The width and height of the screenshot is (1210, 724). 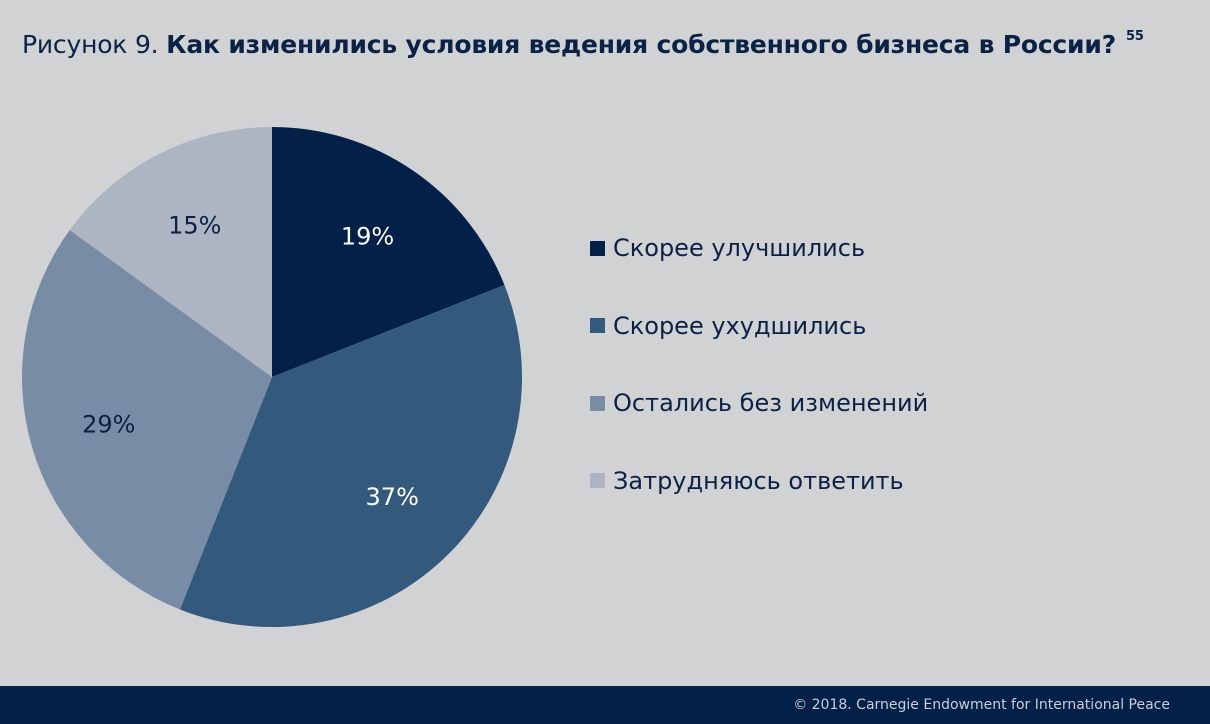 What do you see at coordinates (739, 248) in the screenshot?
I see `legend-label: Скорее улучшились` at bounding box center [739, 248].